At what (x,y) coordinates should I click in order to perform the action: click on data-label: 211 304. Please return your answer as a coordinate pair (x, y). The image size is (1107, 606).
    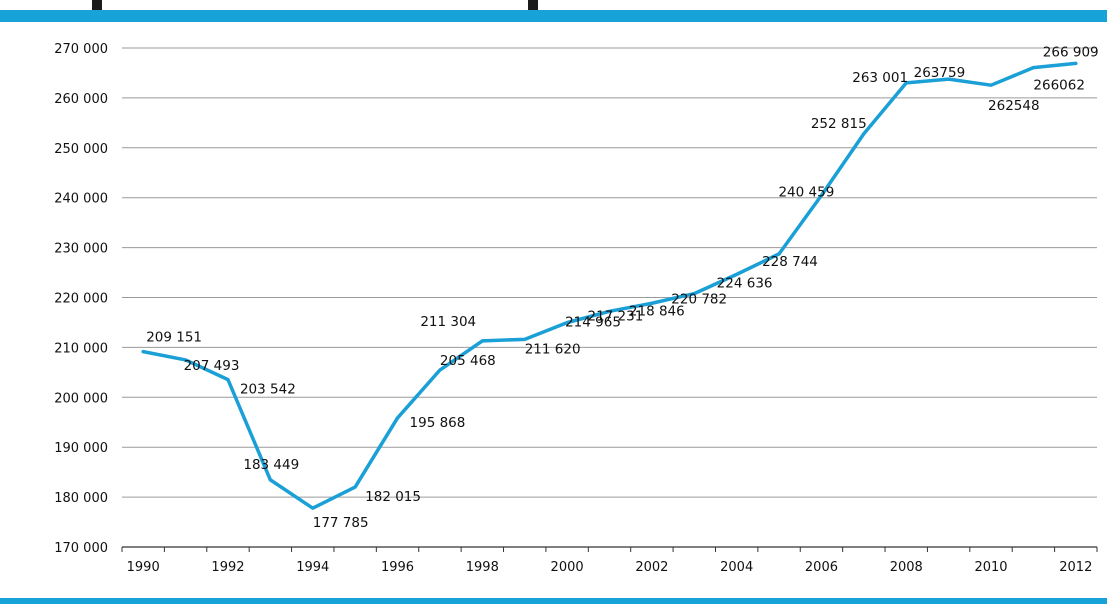
    Looking at the image, I should click on (448, 322).